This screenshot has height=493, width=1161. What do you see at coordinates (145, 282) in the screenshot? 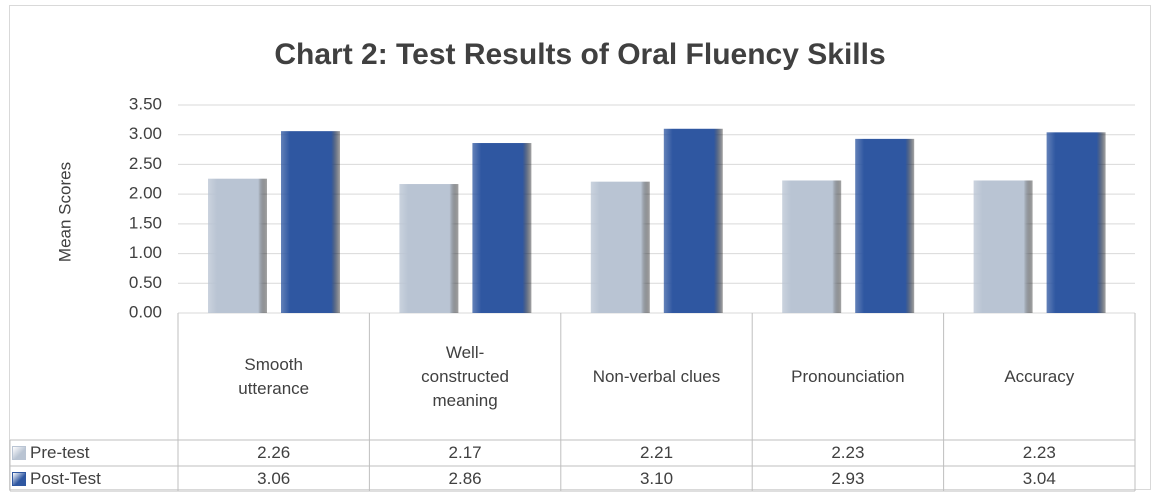
I see `y-tick-label: 0.50` at bounding box center [145, 282].